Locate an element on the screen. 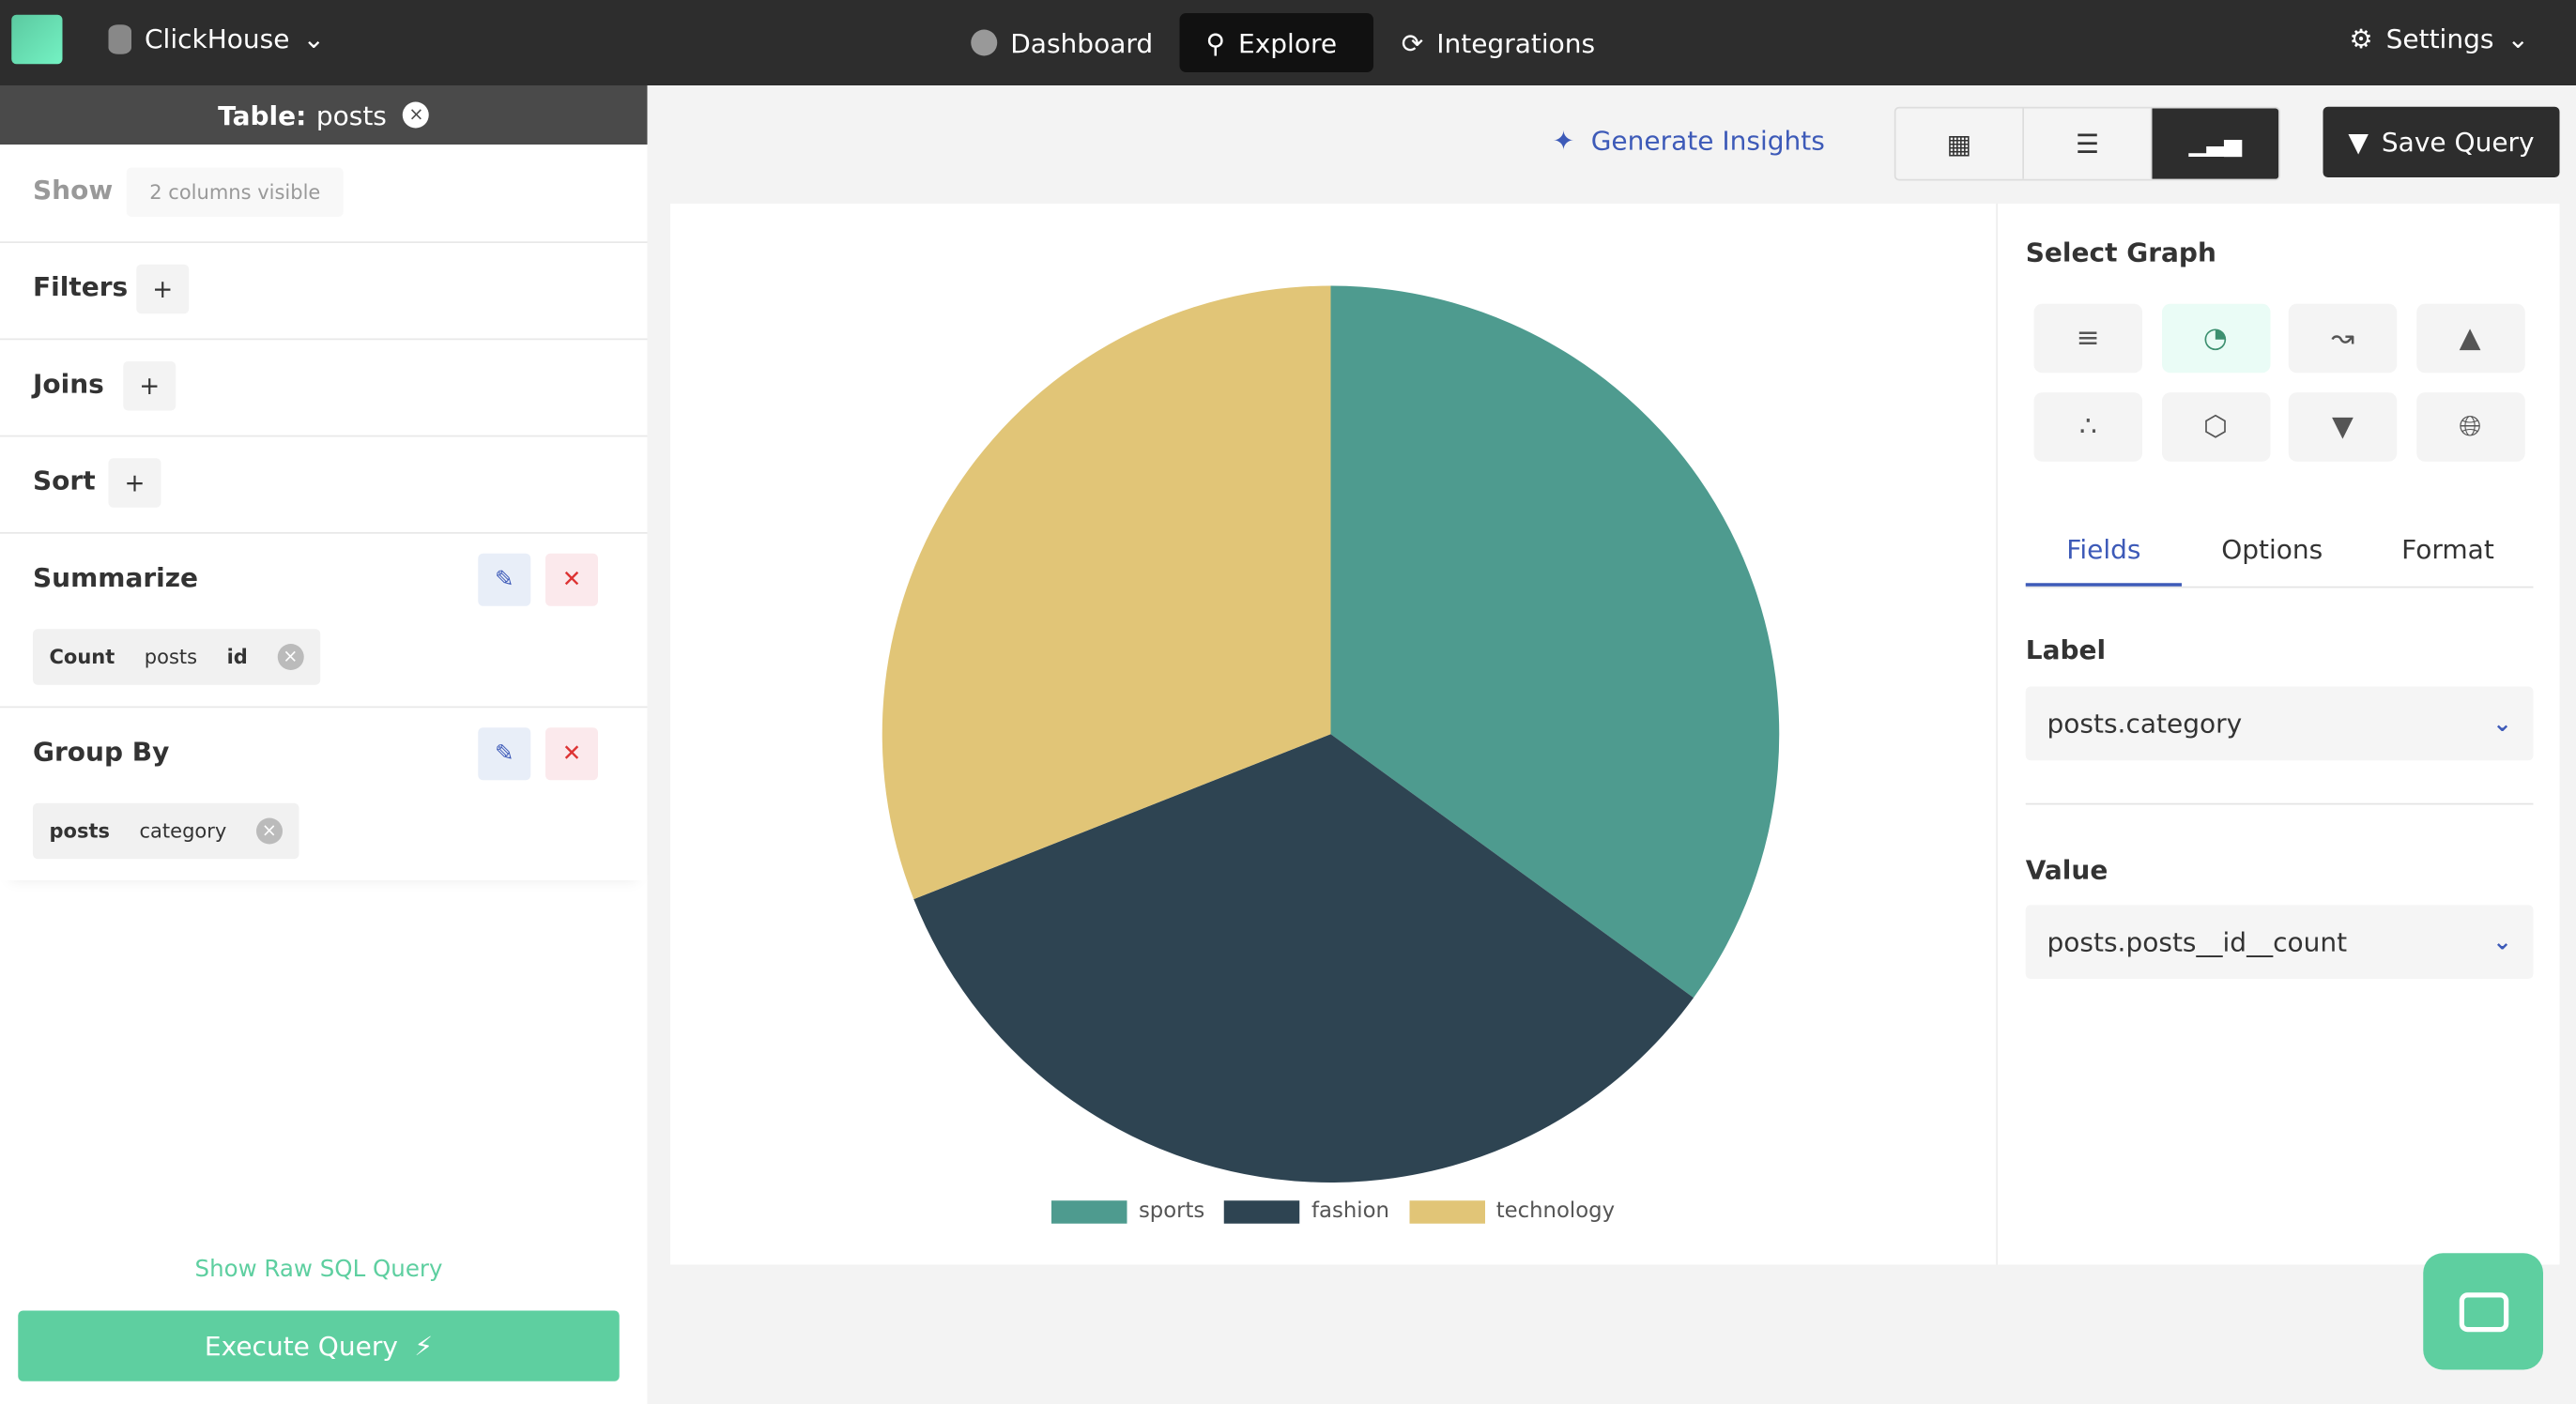 The width and height of the screenshot is (2576, 1404). nav-label: Explore is located at coordinates (1288, 42).